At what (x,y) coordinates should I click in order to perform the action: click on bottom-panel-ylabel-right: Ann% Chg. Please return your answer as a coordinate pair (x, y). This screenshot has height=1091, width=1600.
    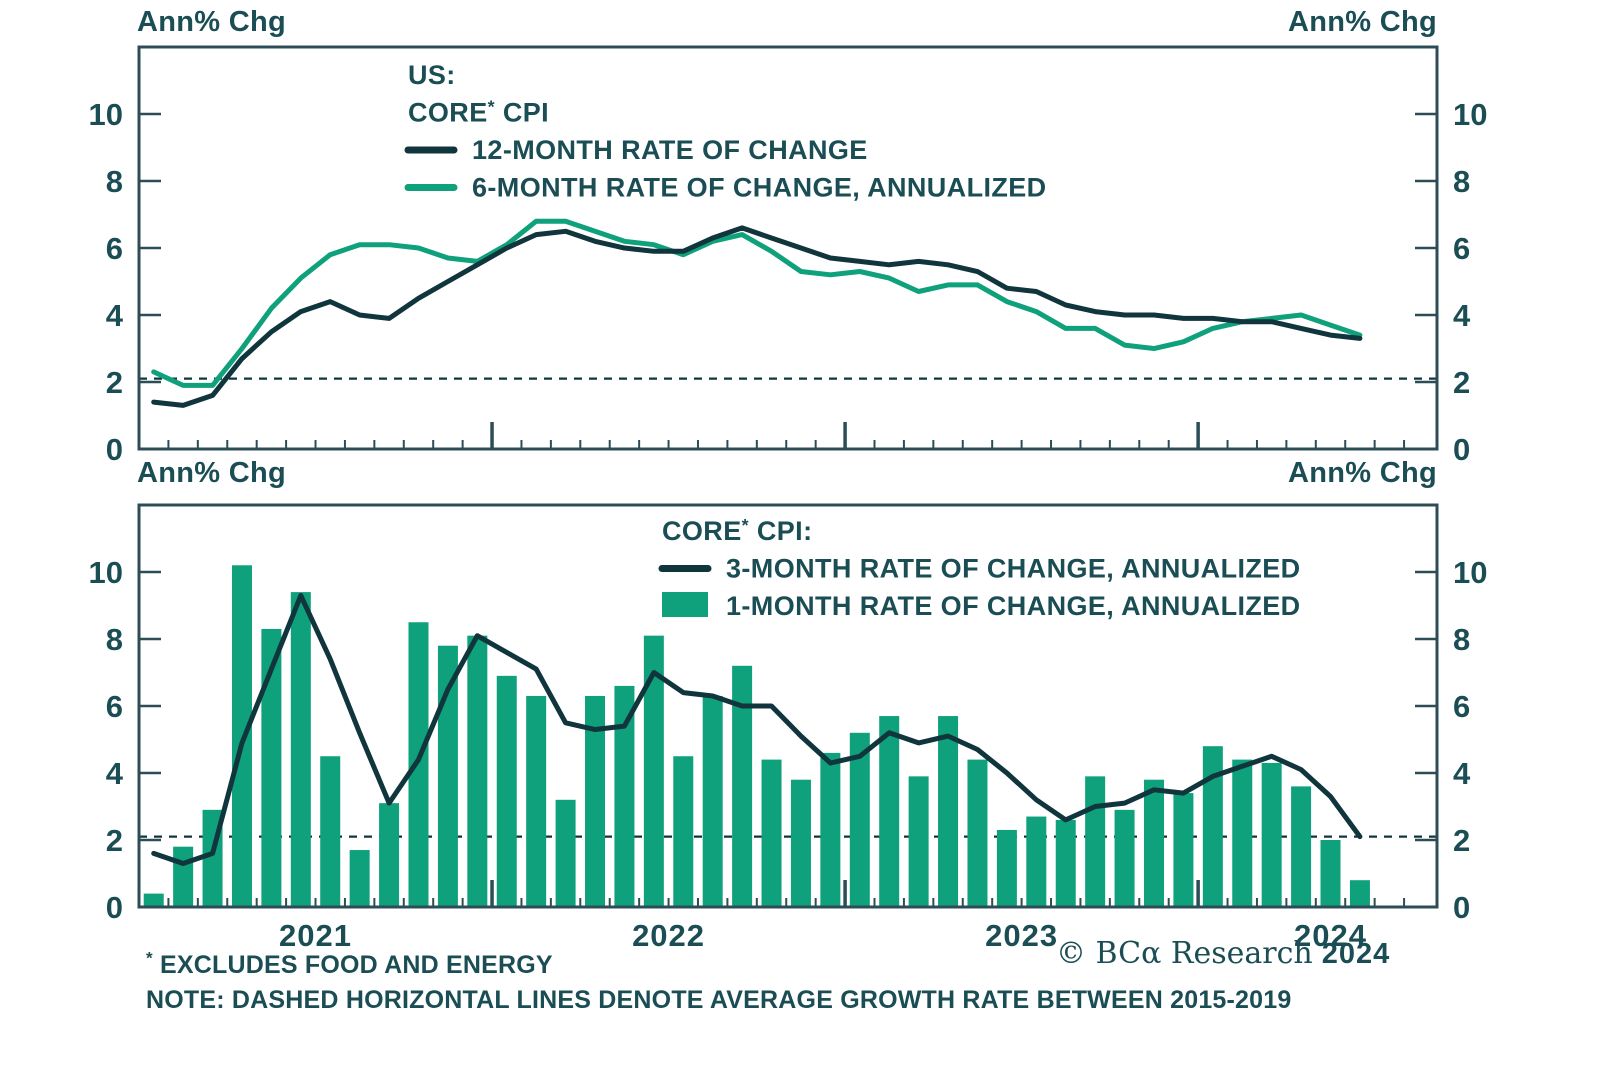
    Looking at the image, I should click on (1362, 473).